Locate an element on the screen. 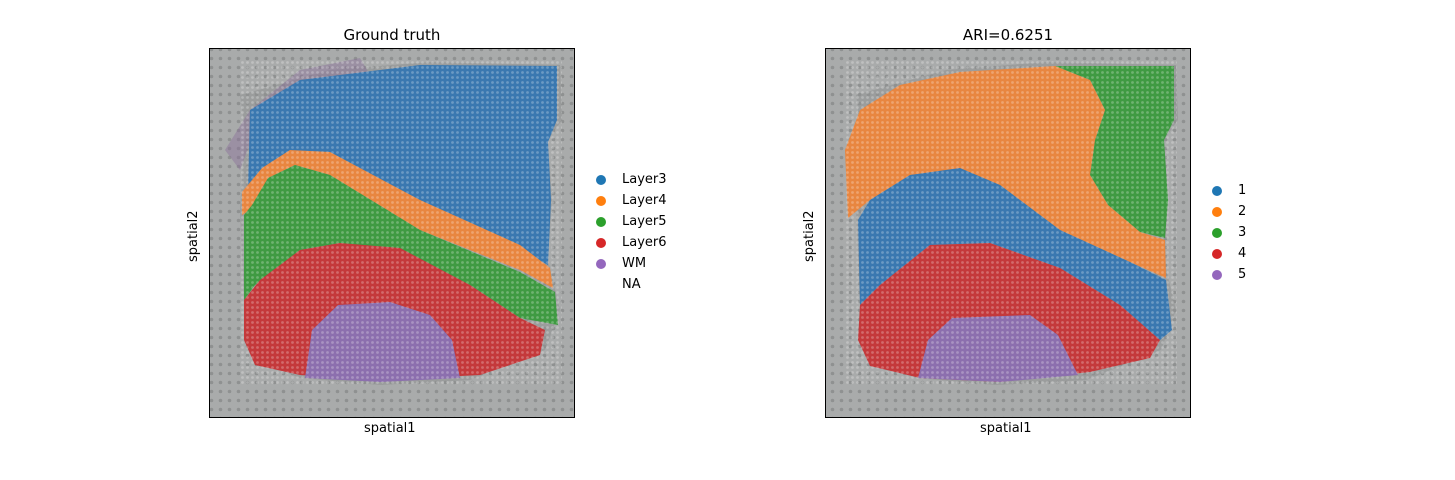  legend-label: WM is located at coordinates (634, 263).